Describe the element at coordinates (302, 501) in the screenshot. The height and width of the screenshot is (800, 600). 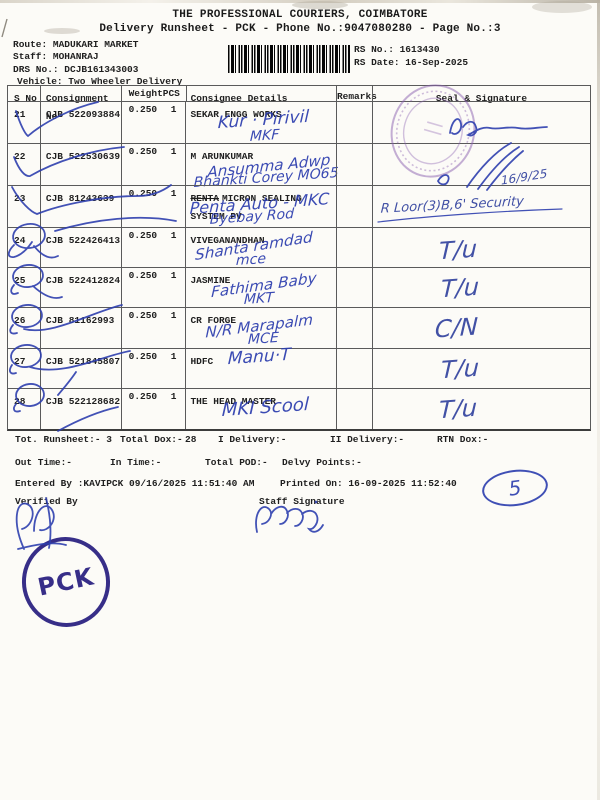
I see `staff-signature-label: Staff Signature` at that location.